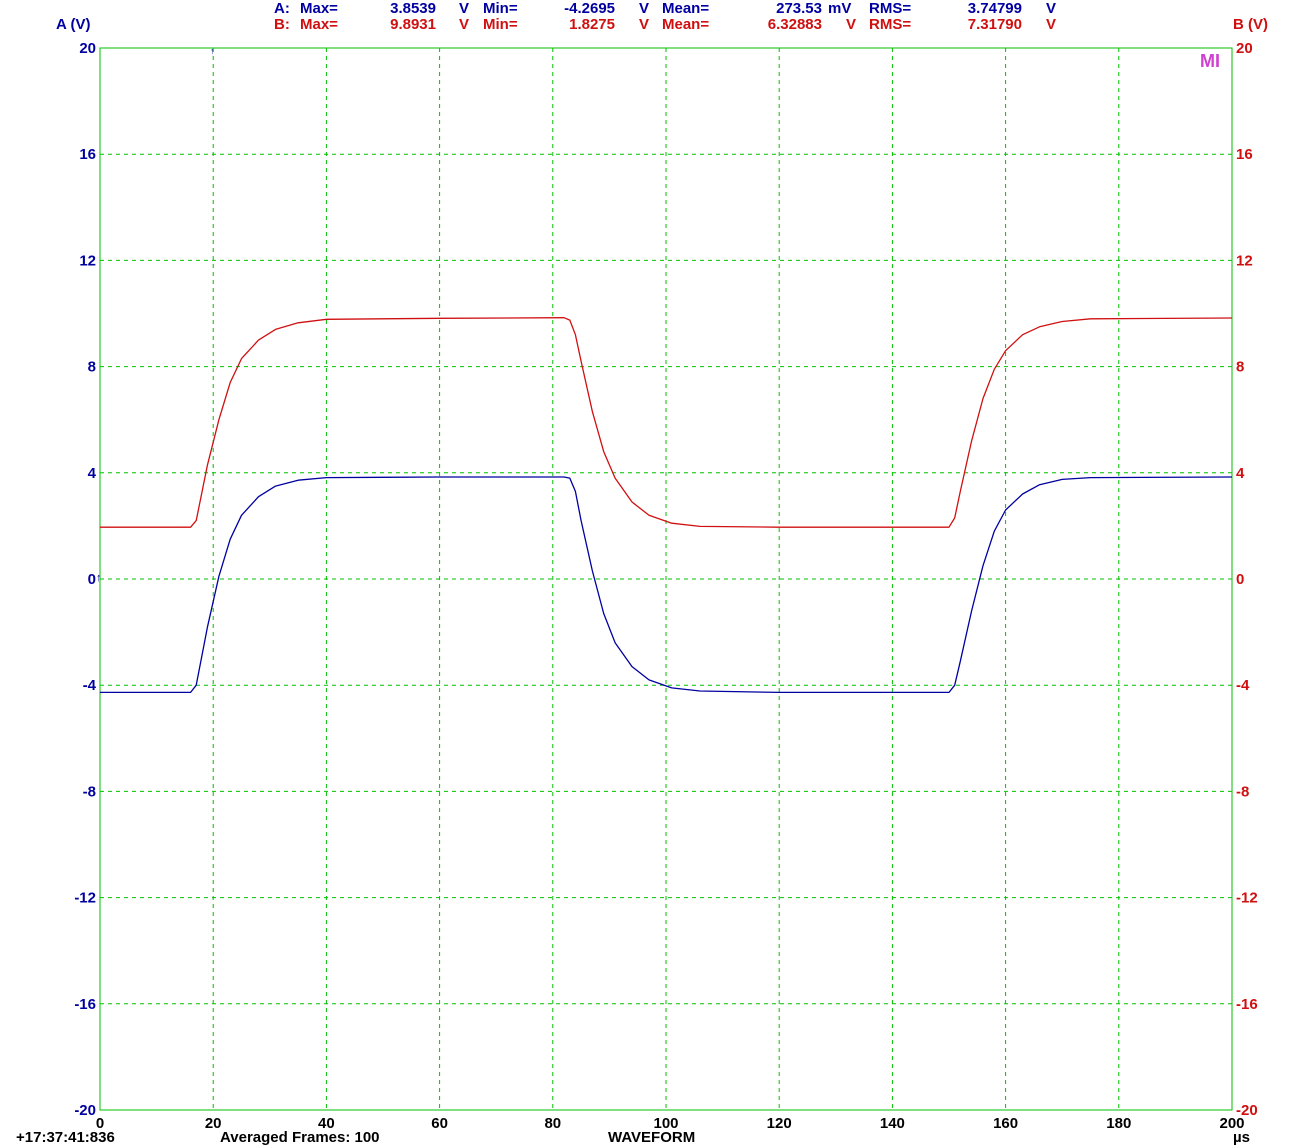 Image resolution: width=1316 pixels, height=1148 pixels. What do you see at coordinates (1244, 48) in the screenshot?
I see `right-y-tick-label: 20` at bounding box center [1244, 48].